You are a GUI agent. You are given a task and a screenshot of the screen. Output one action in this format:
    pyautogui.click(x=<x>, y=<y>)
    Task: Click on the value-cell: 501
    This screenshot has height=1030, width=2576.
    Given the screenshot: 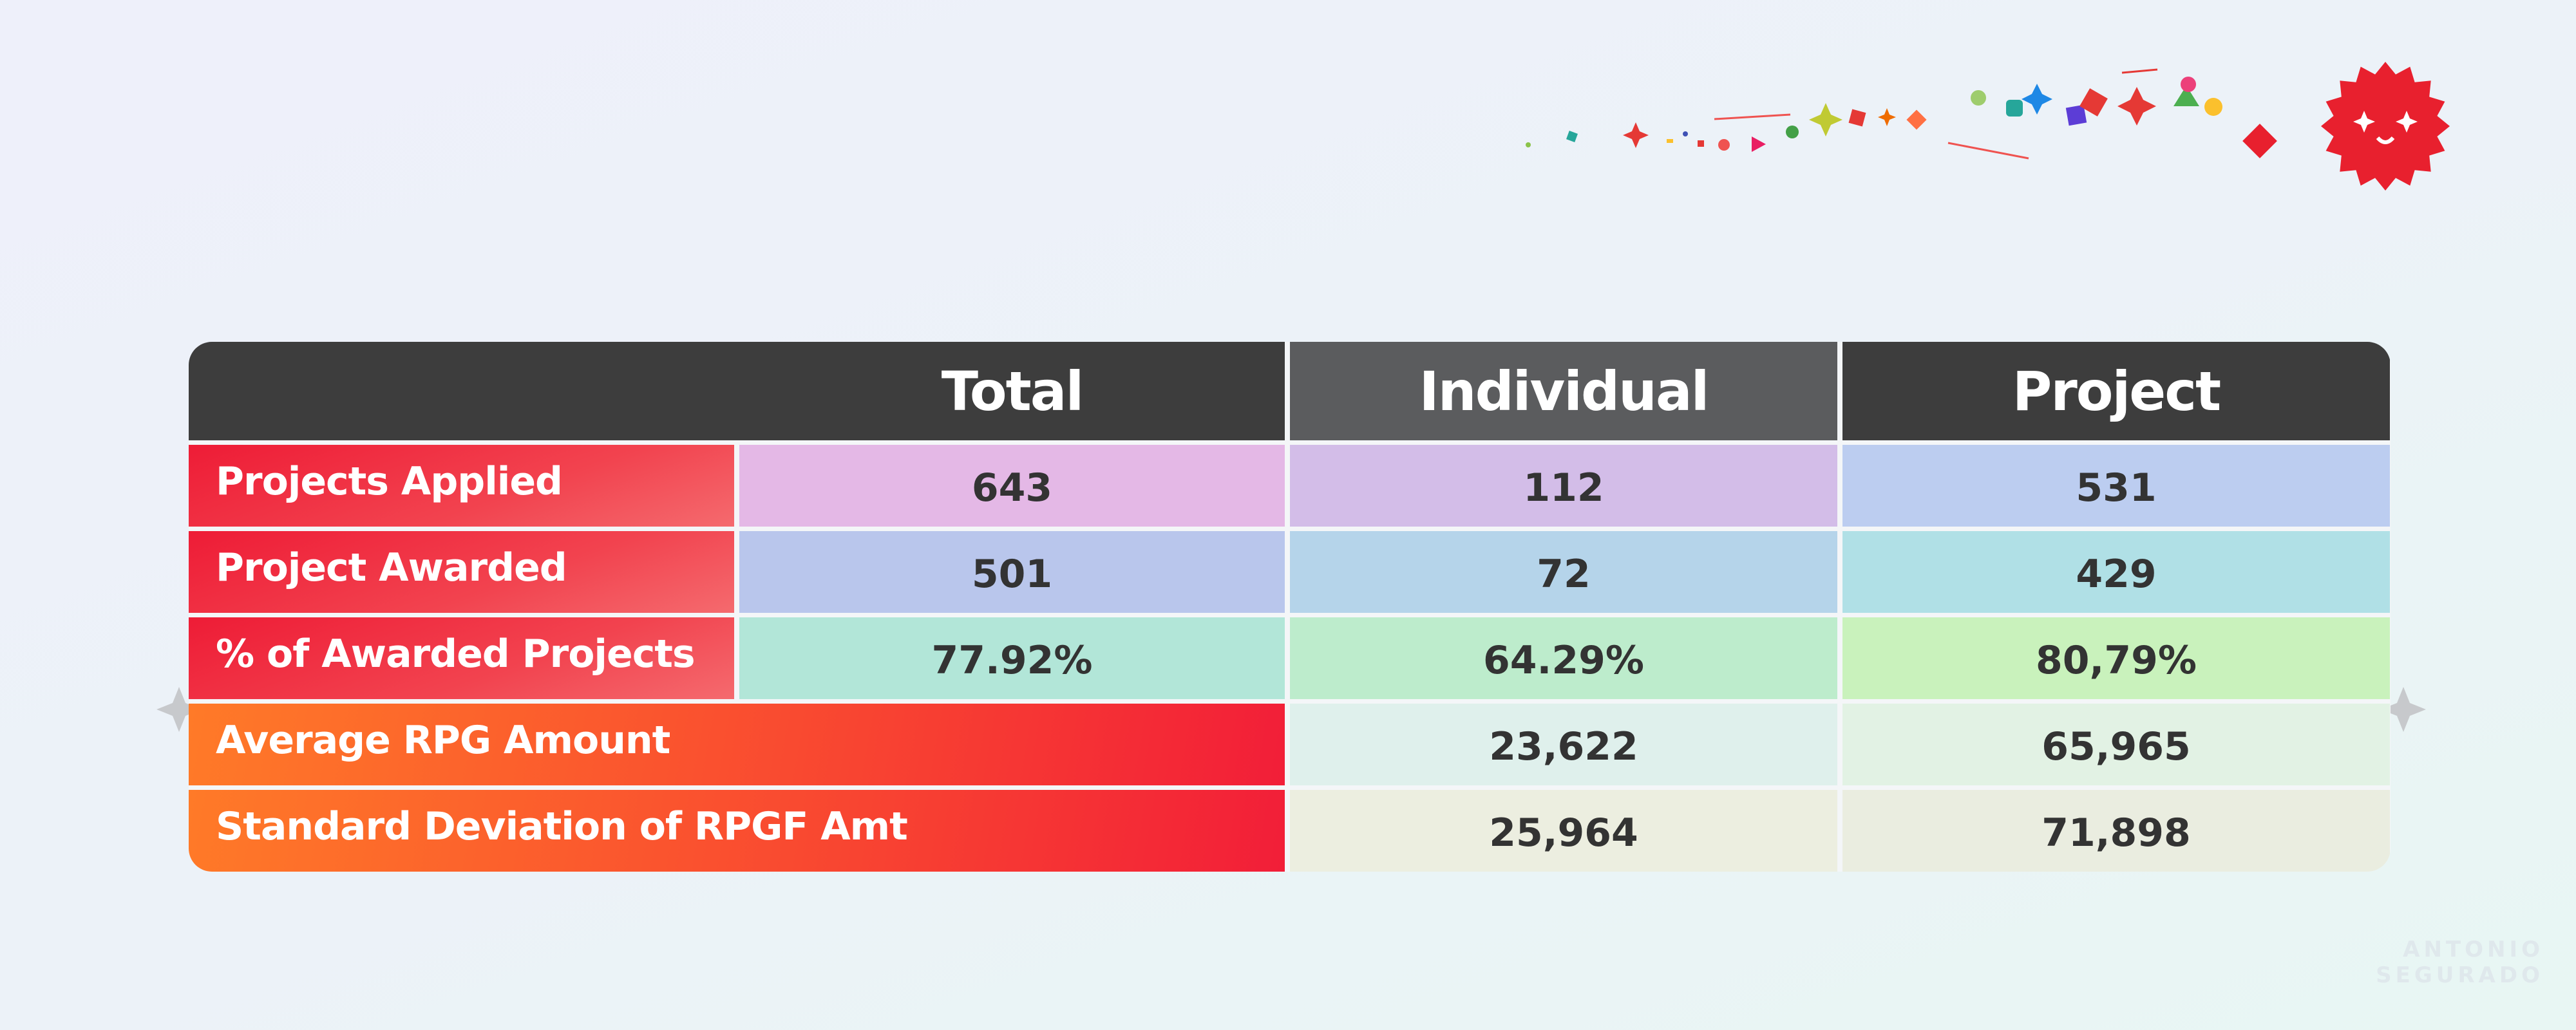 What is the action you would take?
    pyautogui.click(x=1012, y=572)
    